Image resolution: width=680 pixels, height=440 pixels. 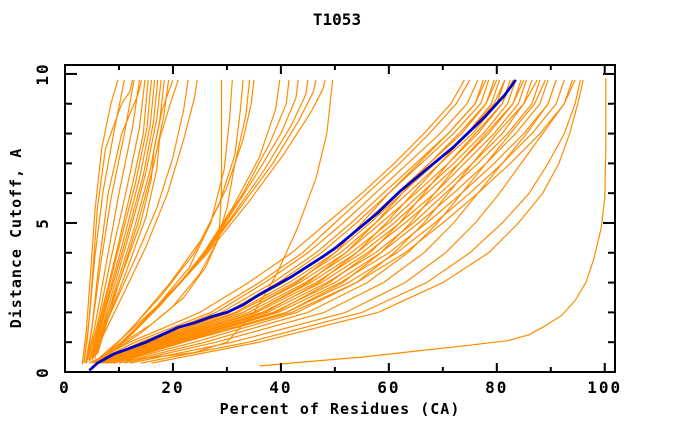 I want to click on y-tick-label: 10, so click(x=42, y=73).